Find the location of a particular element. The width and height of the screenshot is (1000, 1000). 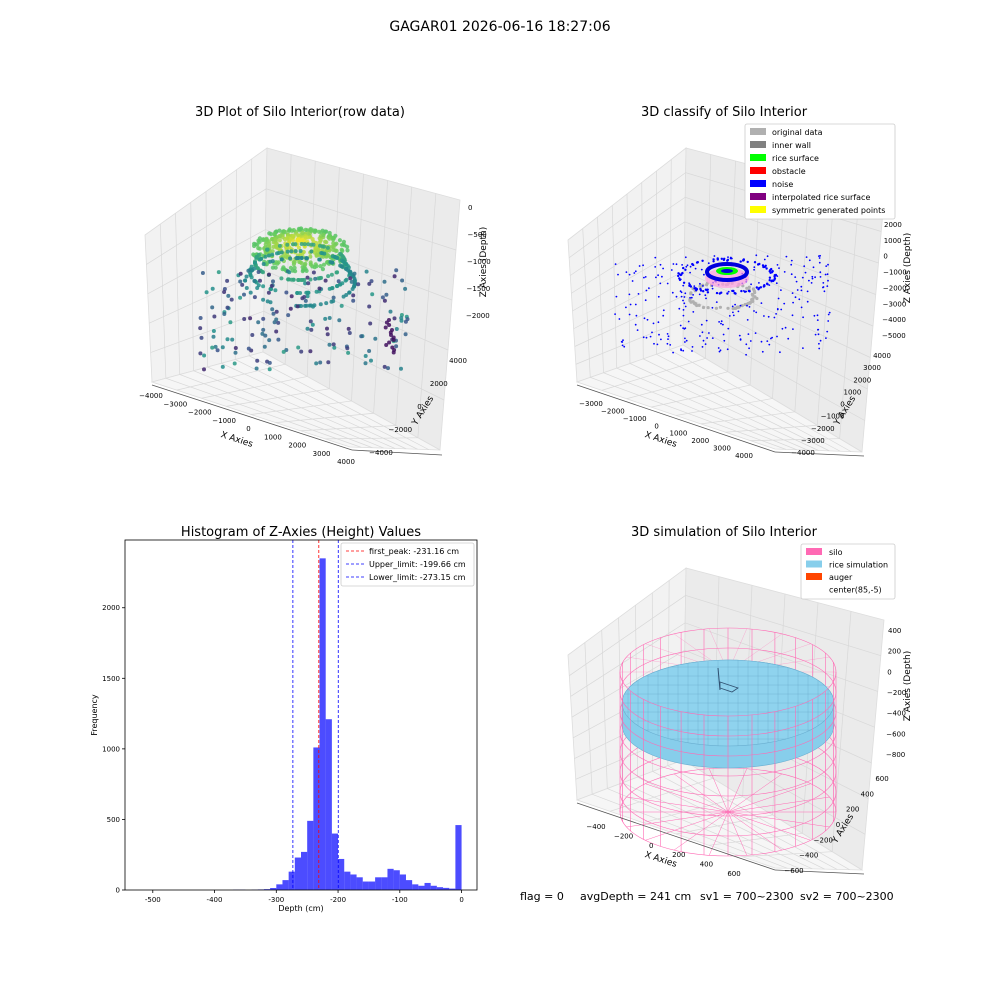

panel1-z-tick-label: −2000 is located at coordinates (478, 316).